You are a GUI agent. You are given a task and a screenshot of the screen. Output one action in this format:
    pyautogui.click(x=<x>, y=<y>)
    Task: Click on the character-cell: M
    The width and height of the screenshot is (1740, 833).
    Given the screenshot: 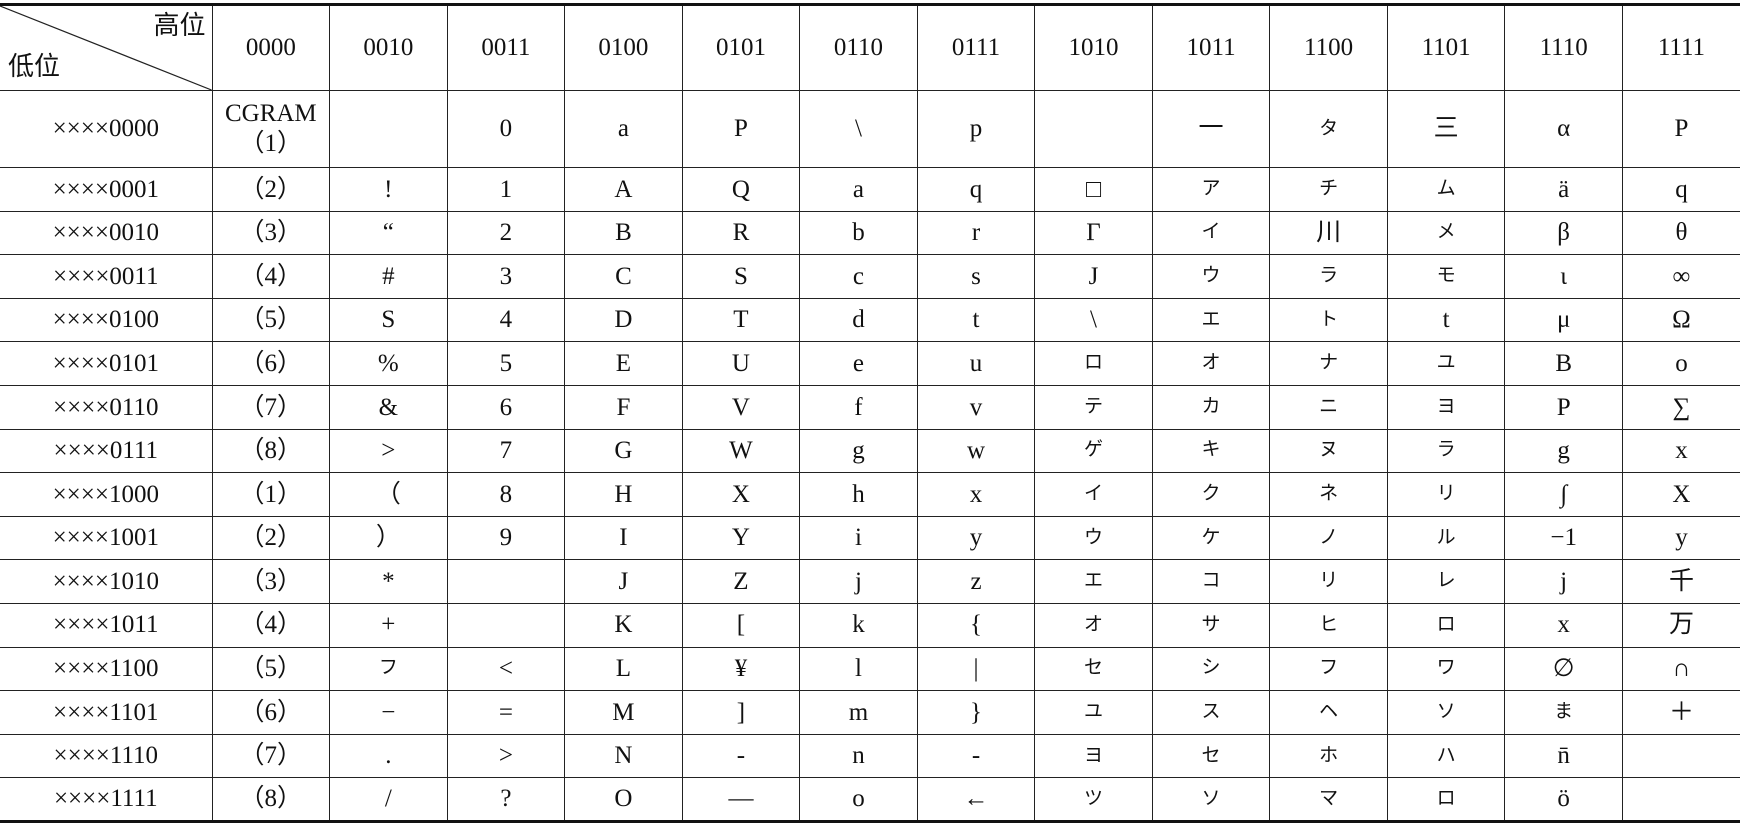 What is the action you would take?
    pyautogui.click(x=623, y=712)
    